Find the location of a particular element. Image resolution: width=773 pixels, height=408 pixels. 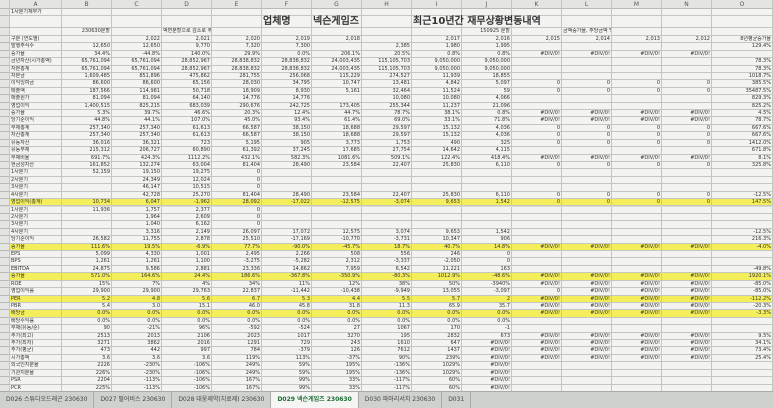

cell: 5.5 is located at coordinates (387, 299).